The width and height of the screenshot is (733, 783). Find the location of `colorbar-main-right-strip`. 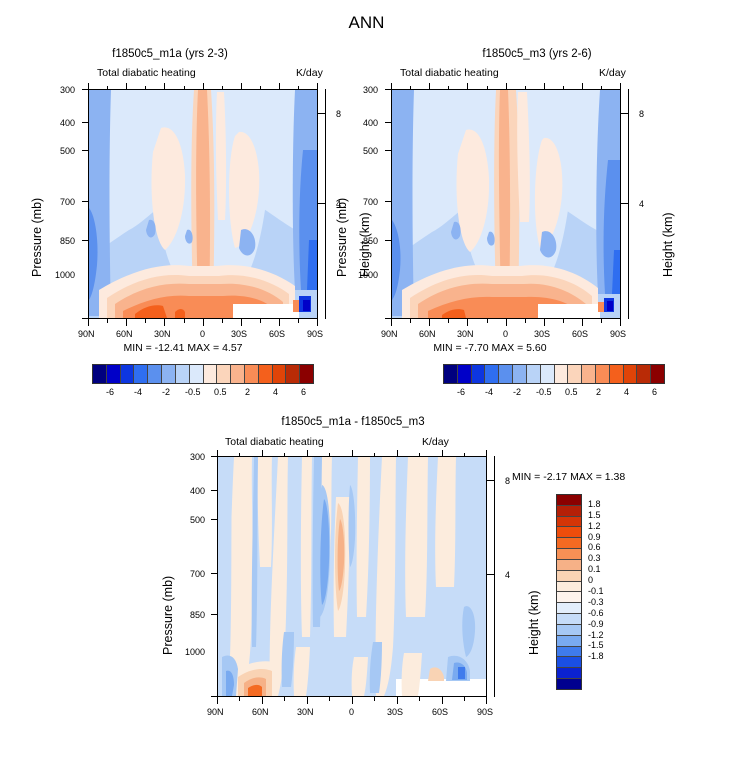

colorbar-main-right-strip is located at coordinates (554, 374).